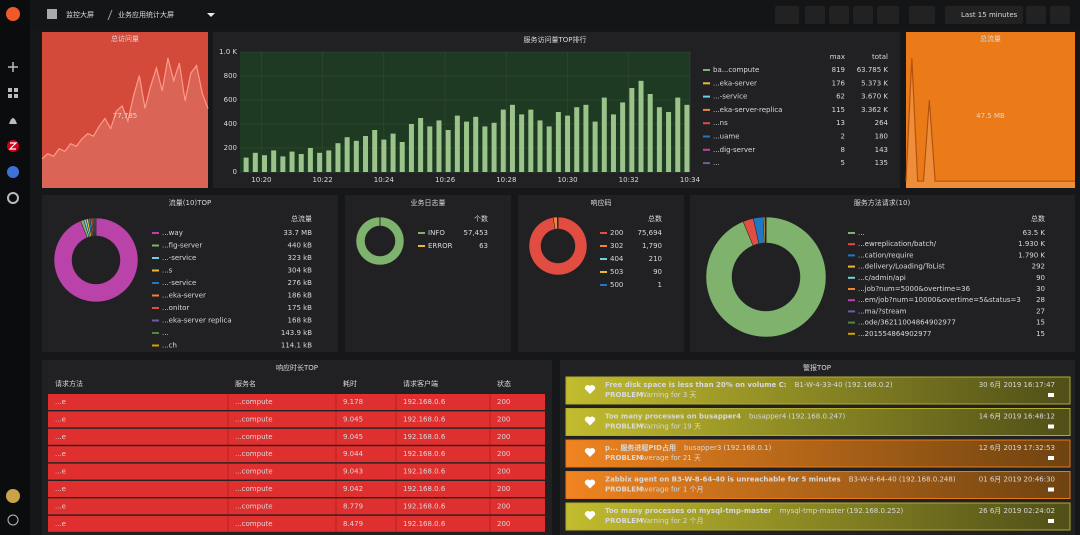  What do you see at coordinates (13, 172) in the screenshot?
I see `plugin-icon` at bounding box center [13, 172].